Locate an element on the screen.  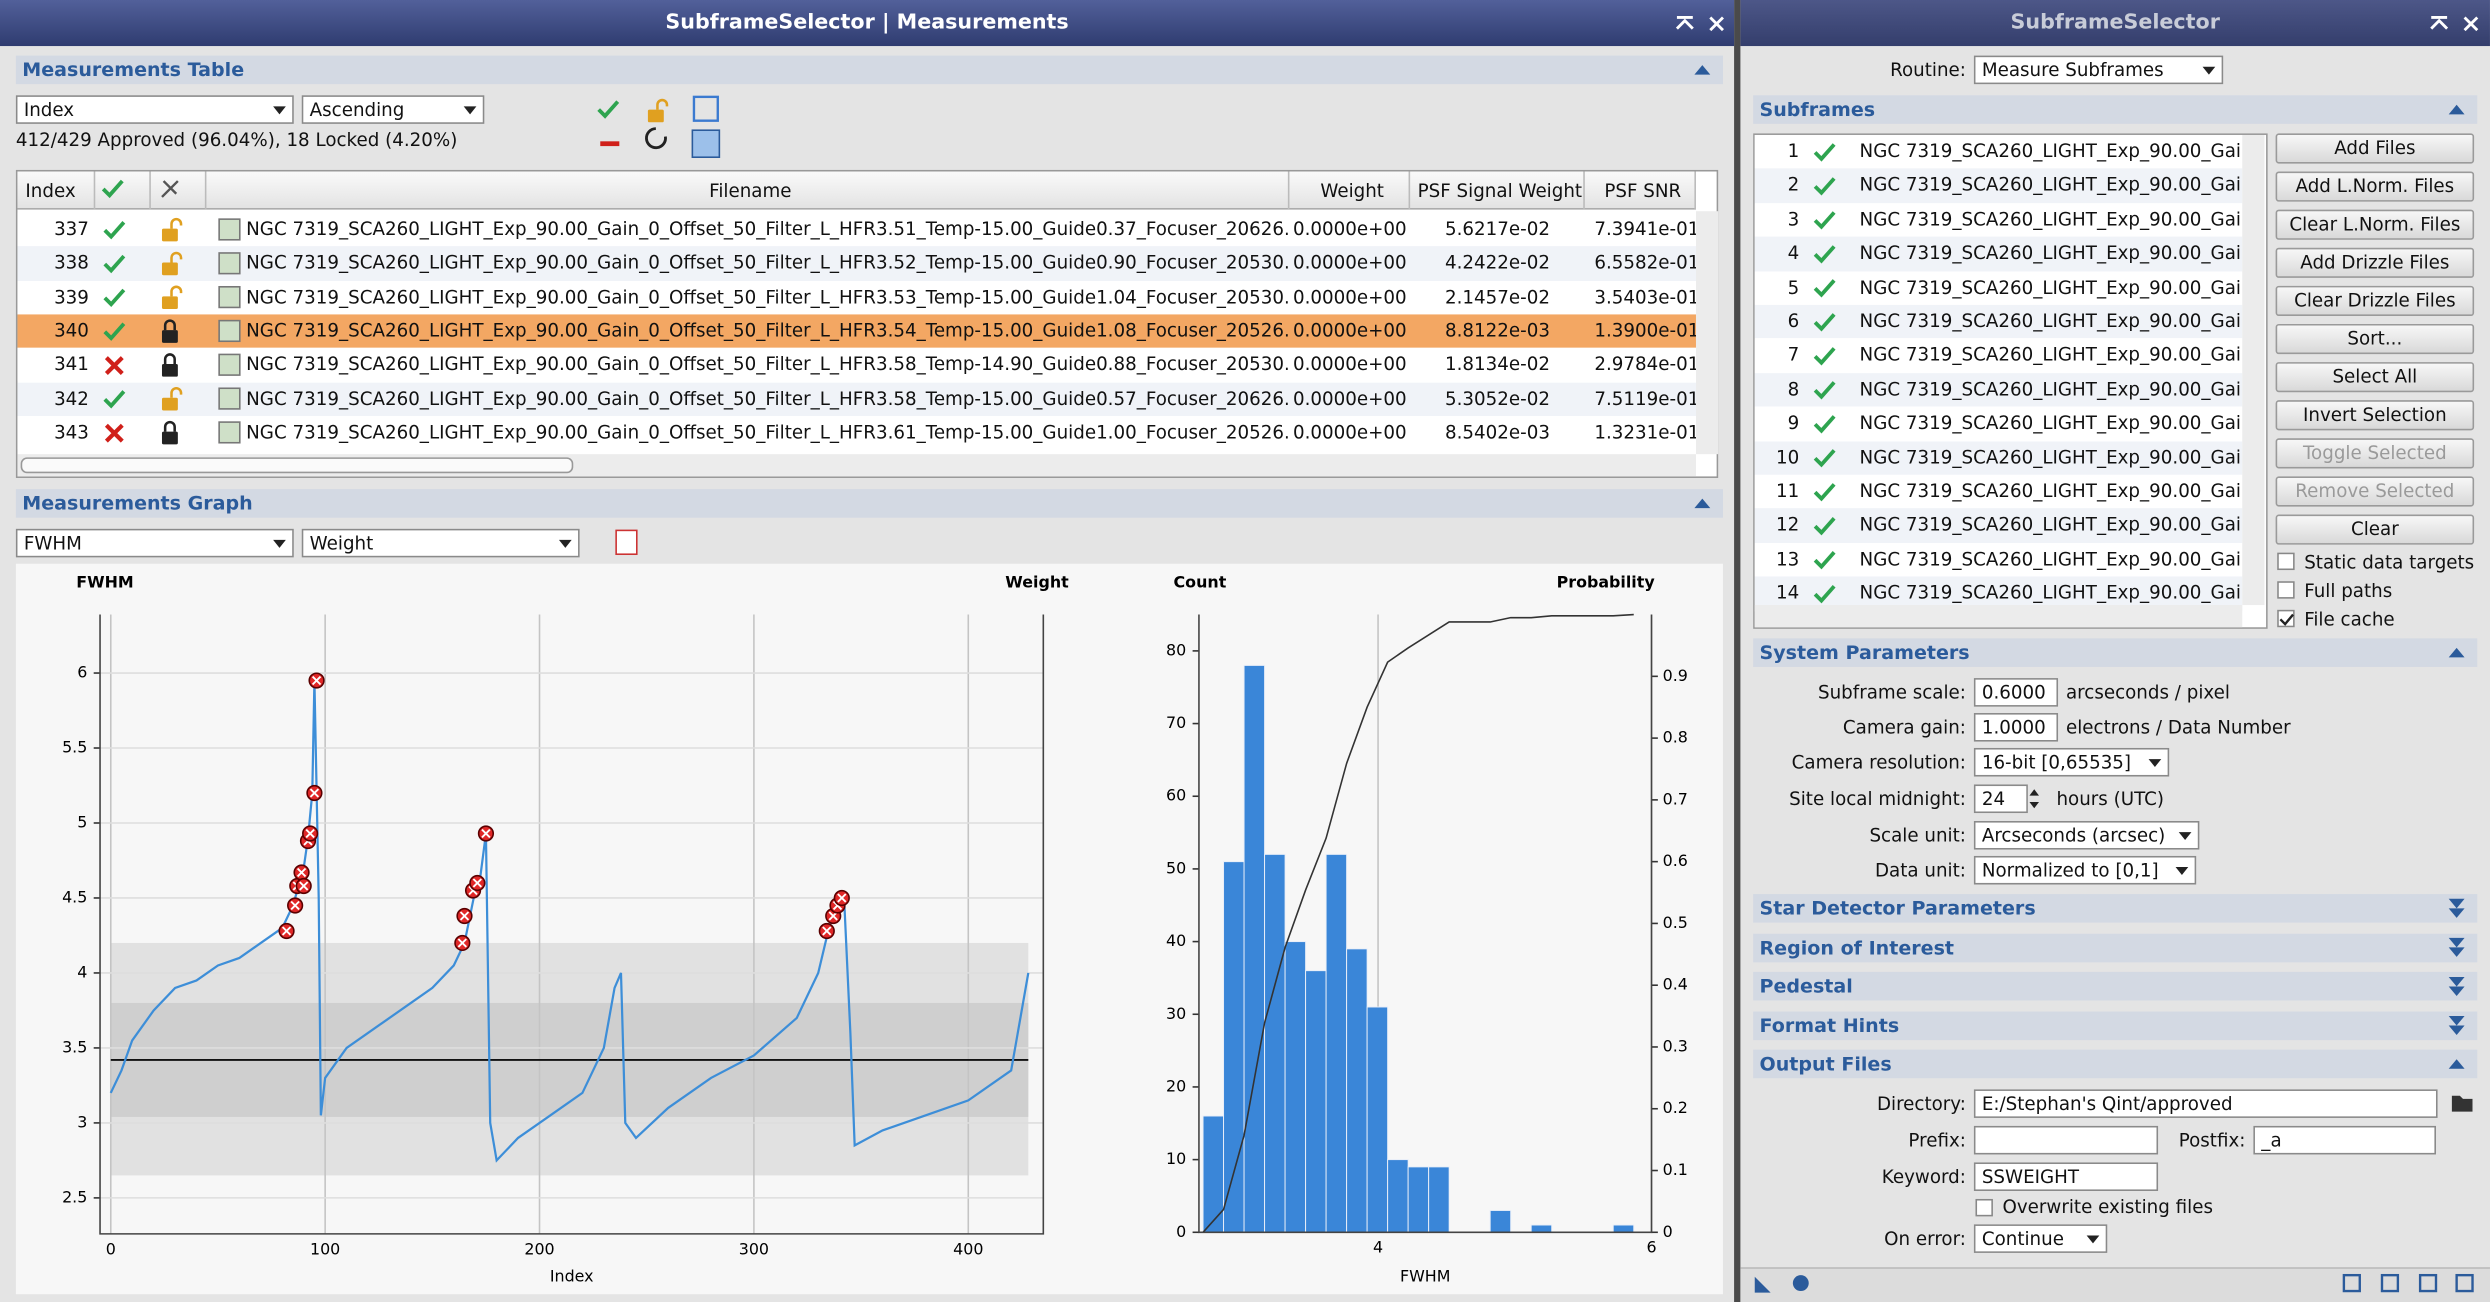
bottom-bar is located at coordinates (2115, 1284).